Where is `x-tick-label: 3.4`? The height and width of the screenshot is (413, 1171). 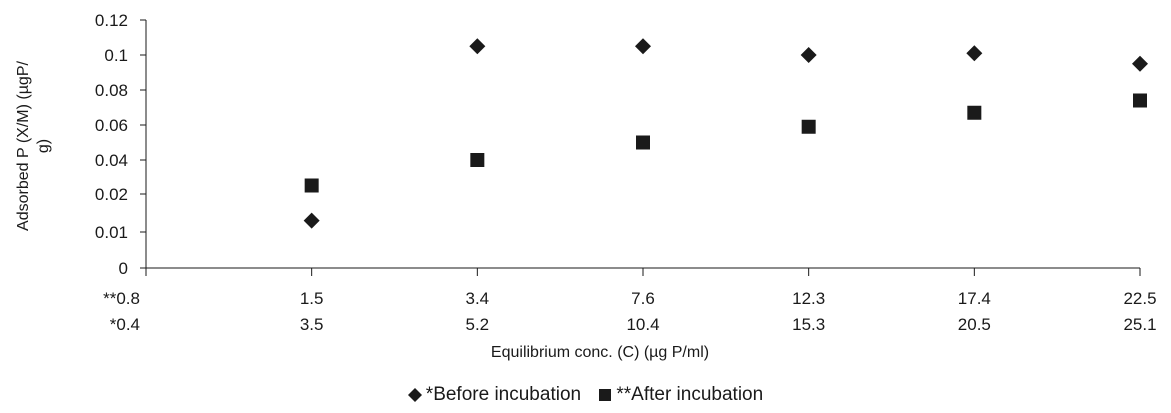 x-tick-label: 3.4 is located at coordinates (478, 298).